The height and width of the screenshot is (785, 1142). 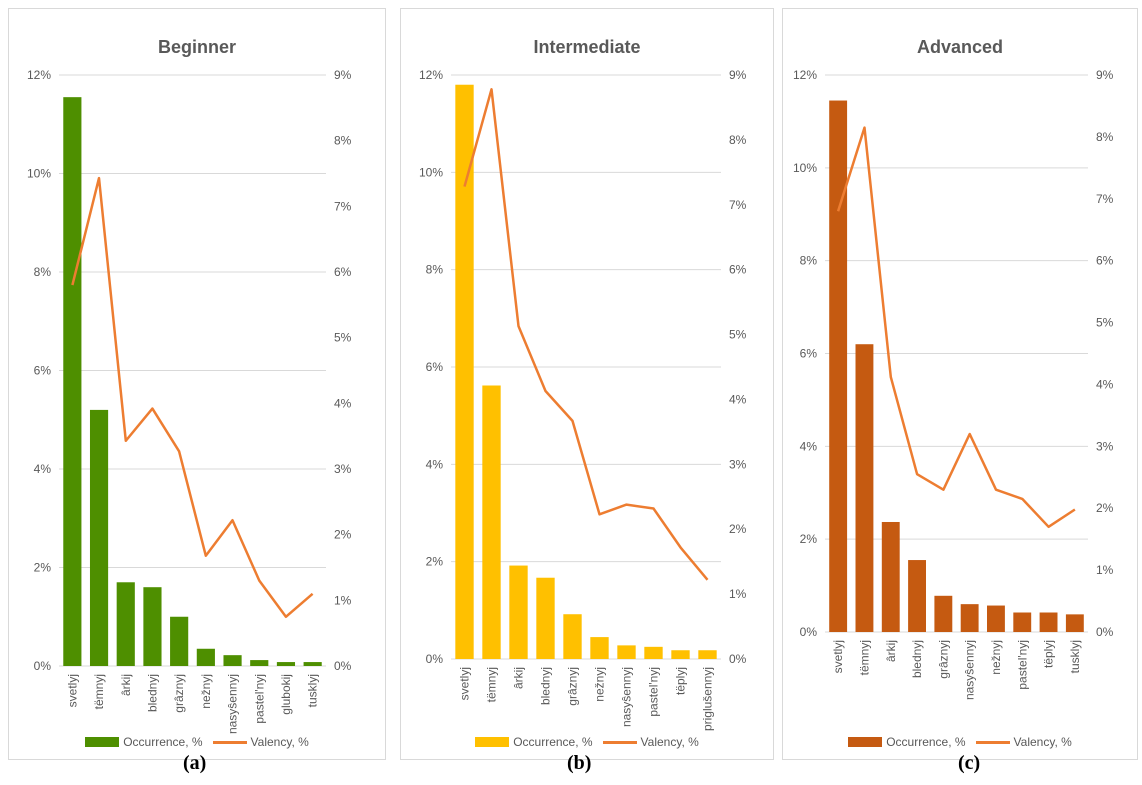 What do you see at coordinates (738, 205) in the screenshot?
I see `y-tick-label-right: 7%` at bounding box center [738, 205].